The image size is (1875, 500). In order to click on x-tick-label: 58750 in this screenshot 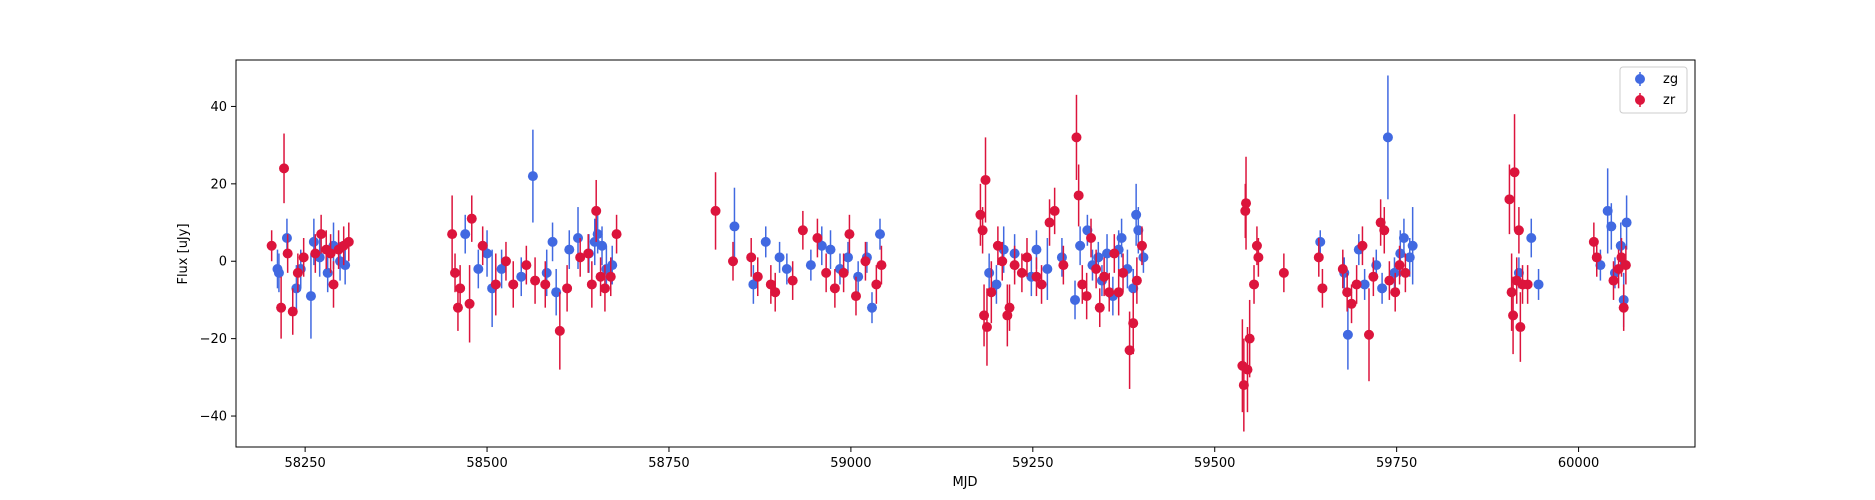, I will do `click(668, 463)`.